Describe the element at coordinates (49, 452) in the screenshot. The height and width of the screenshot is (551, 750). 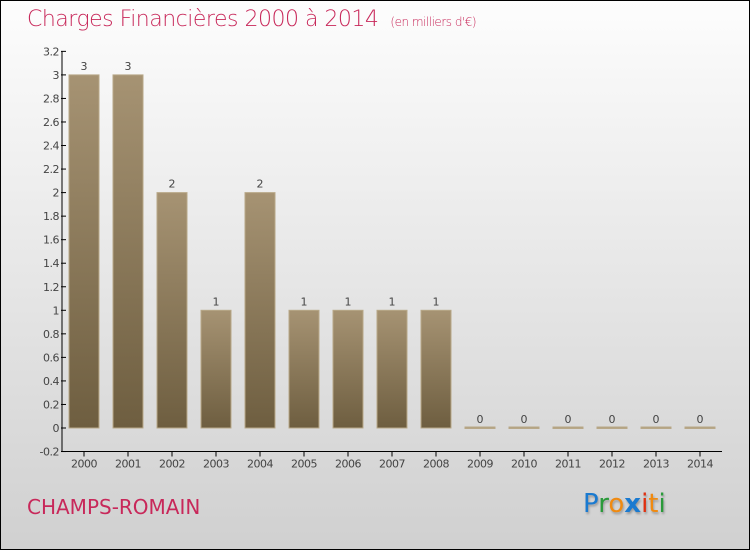
I see `y-tick-label: -0.2` at that location.